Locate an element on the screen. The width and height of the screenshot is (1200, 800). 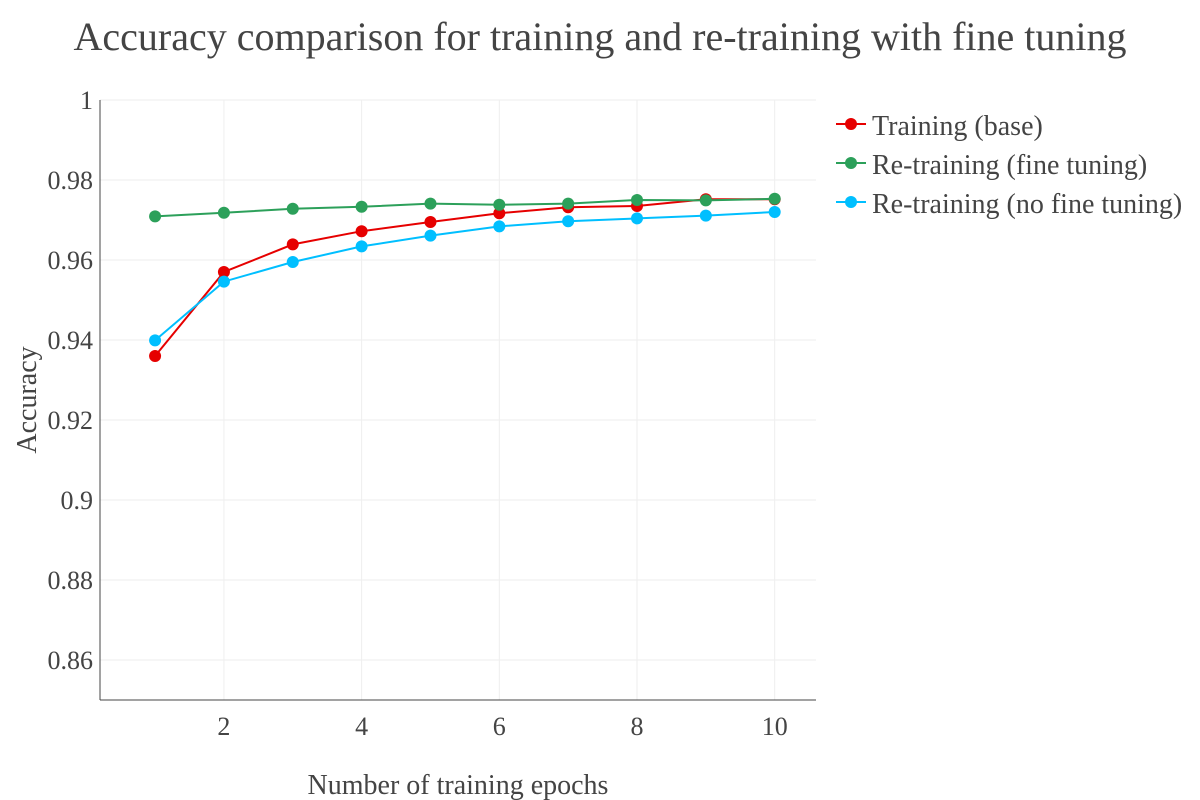
y-tick-label: 0.96 is located at coordinates (71, 260).